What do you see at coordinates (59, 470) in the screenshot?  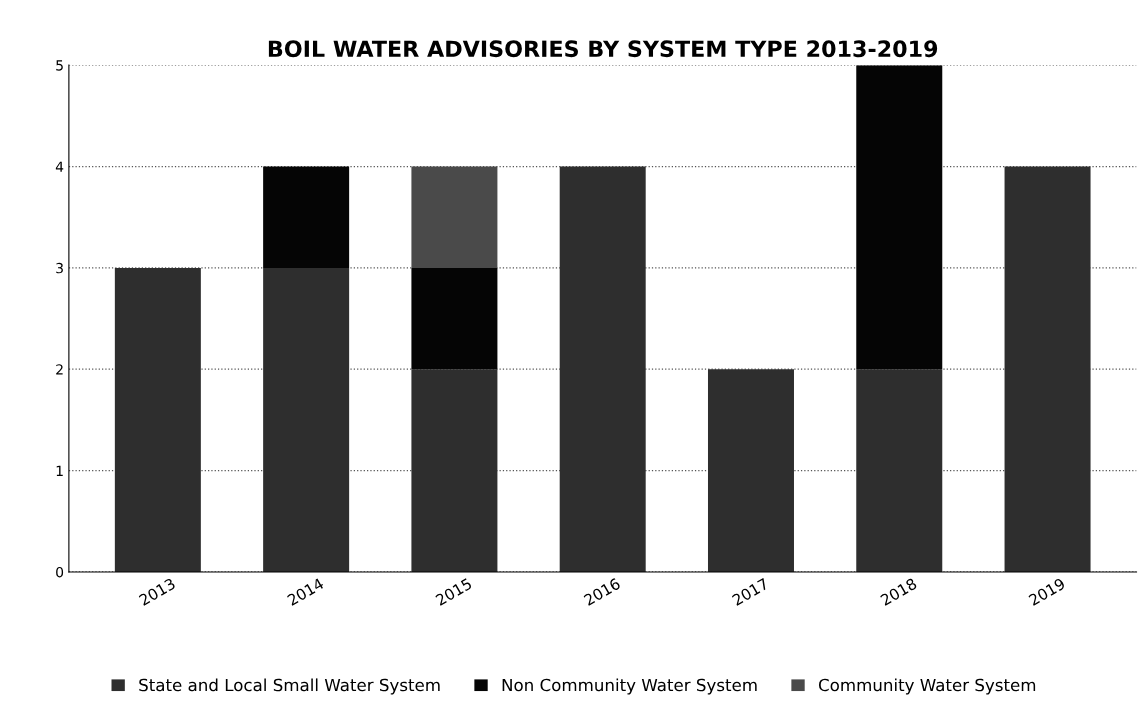 I see `y-tick-label: 1` at bounding box center [59, 470].